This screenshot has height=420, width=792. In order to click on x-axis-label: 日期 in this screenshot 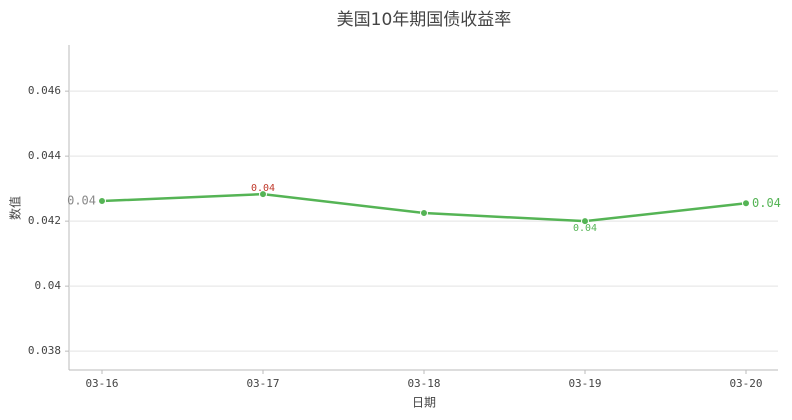, I will do `click(424, 403)`.